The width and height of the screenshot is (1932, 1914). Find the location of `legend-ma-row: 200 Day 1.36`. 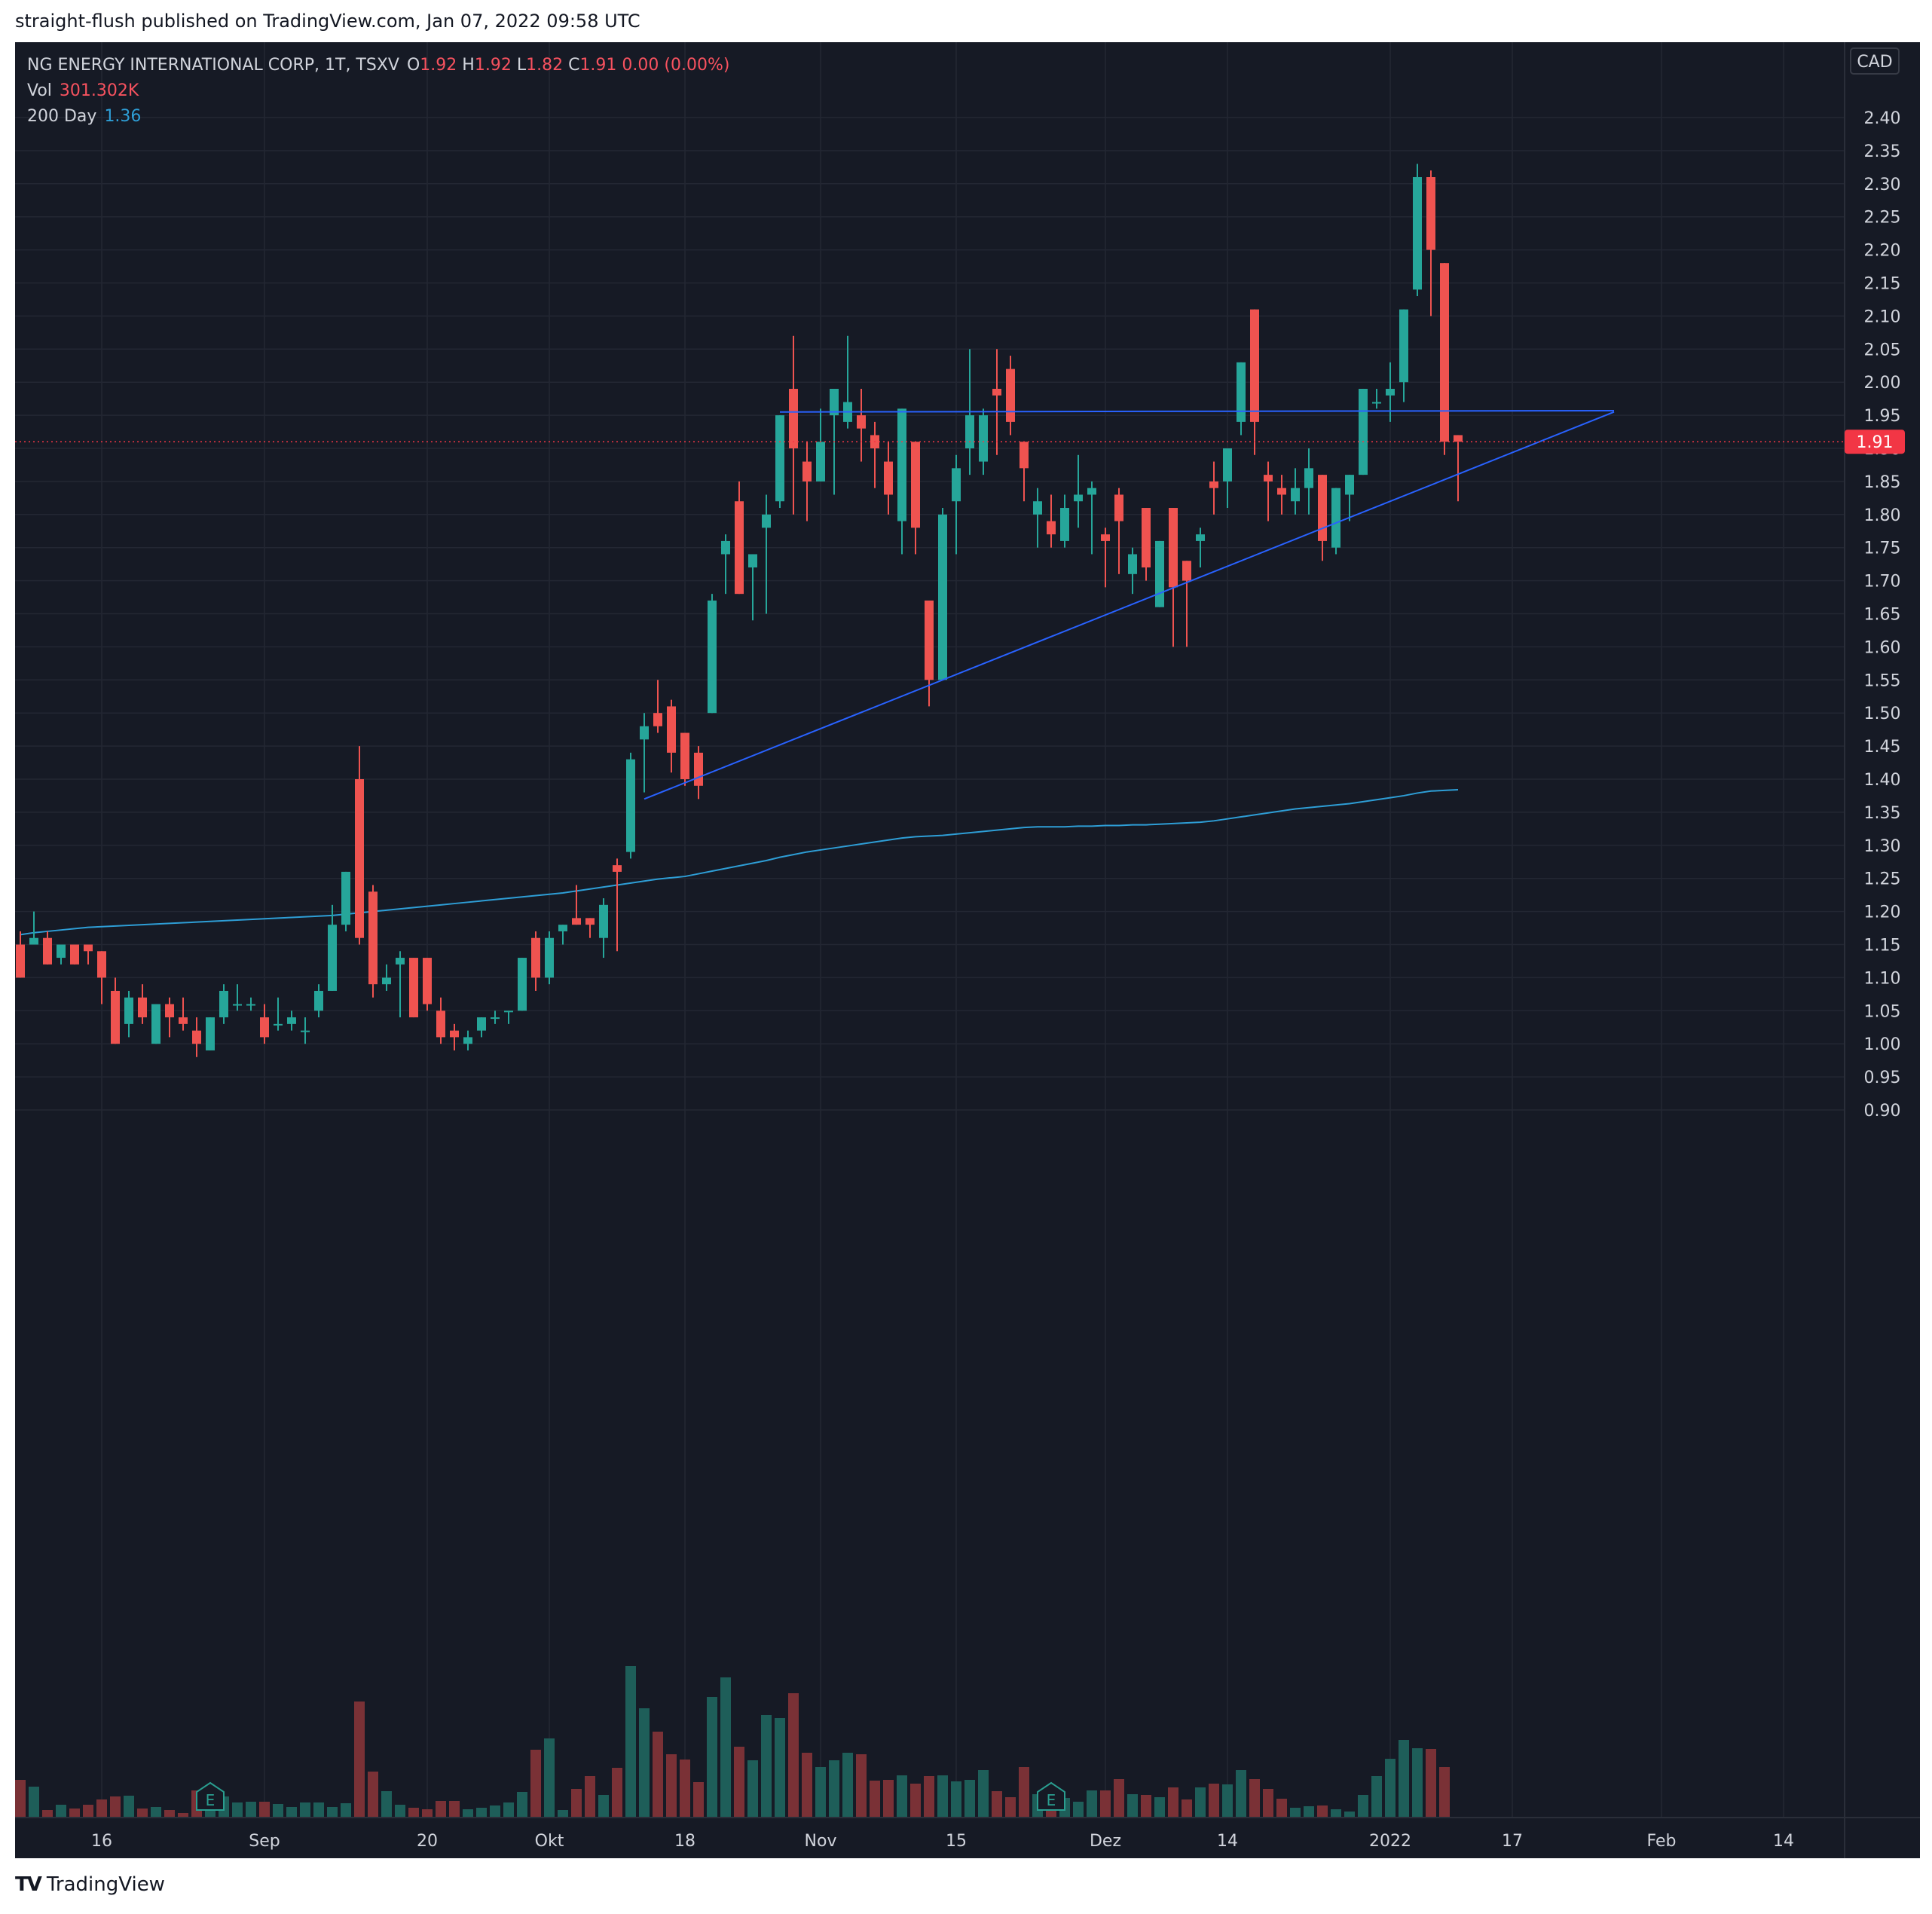

legend-ma-row: 200 Day 1.36 is located at coordinates (378, 117).